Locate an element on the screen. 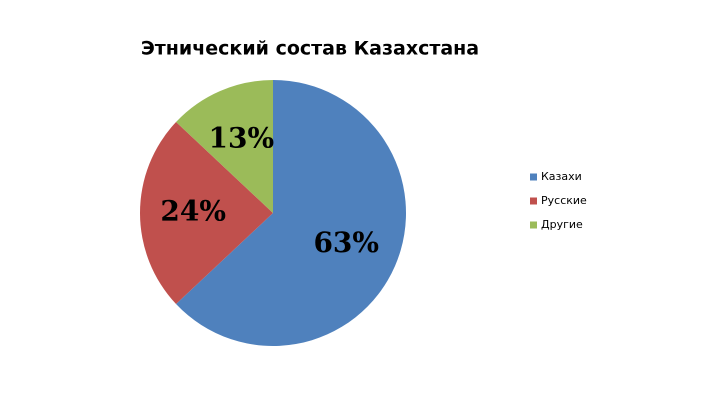  legend-label: Другие is located at coordinates (562, 224).